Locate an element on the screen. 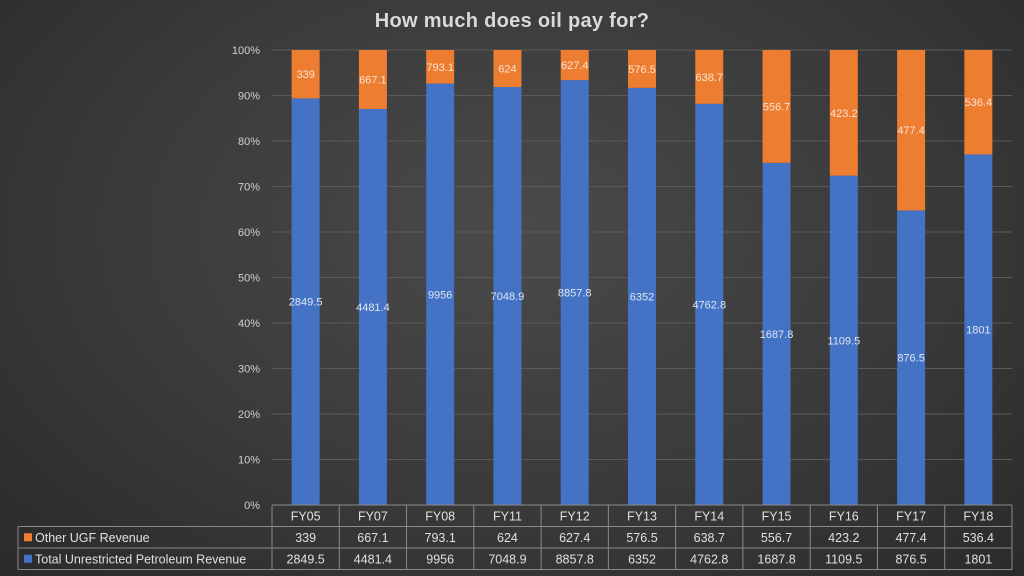 The image size is (1024, 576). bar-petroleum-fy08 is located at coordinates (440, 294).